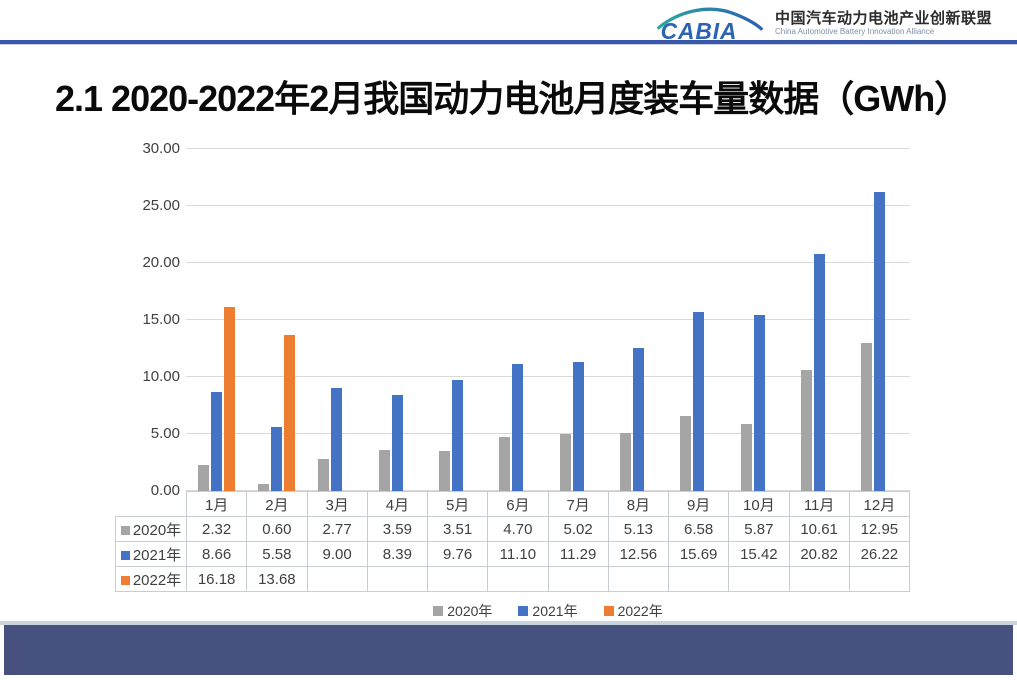  Describe the element at coordinates (151, 504) in the screenshot. I see `table-corner-cell` at that location.